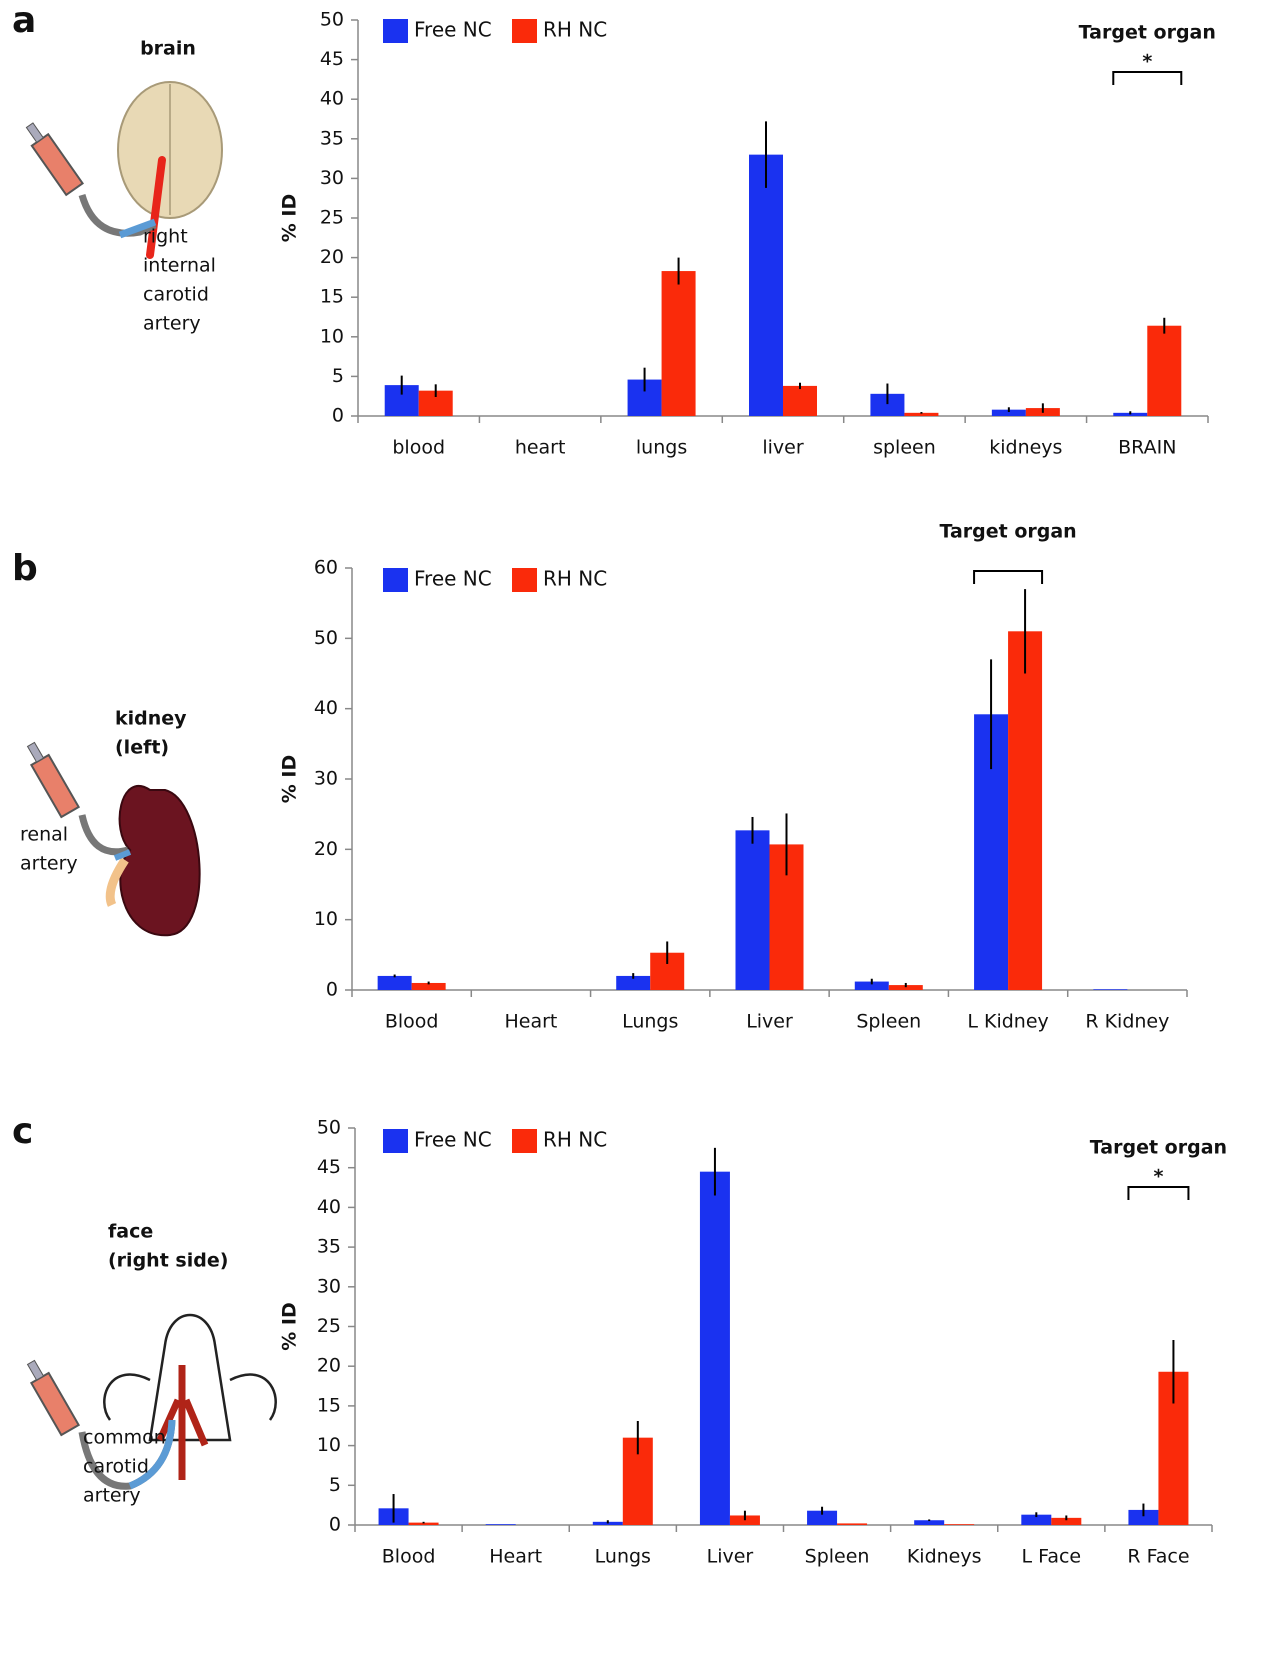  What do you see at coordinates (113, 839) in the screenshot?
I see `kidney-illustration` at bounding box center [113, 839].